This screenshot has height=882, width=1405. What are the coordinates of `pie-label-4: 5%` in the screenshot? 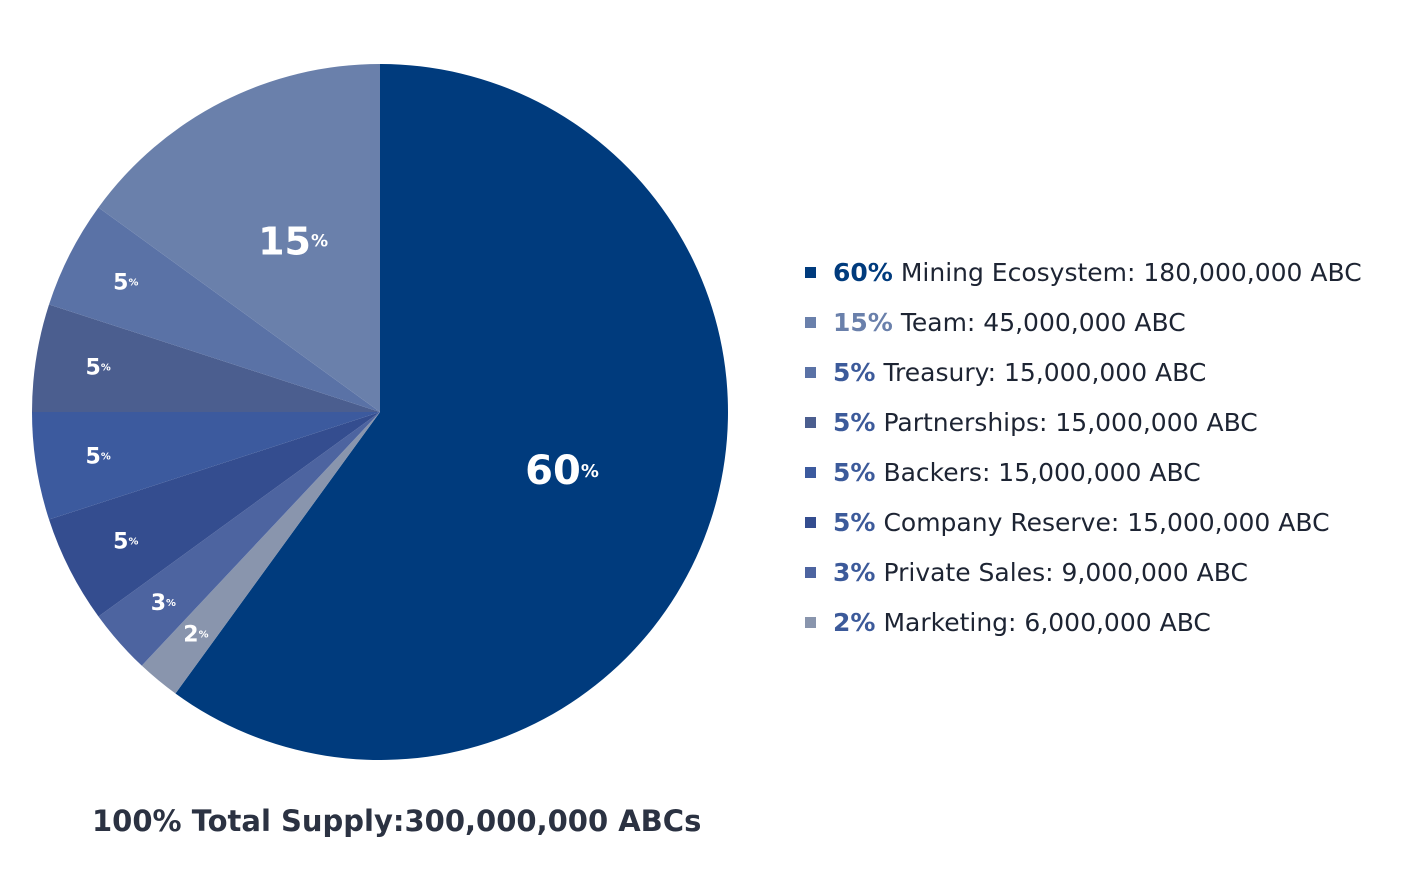 It's located at (98, 456).